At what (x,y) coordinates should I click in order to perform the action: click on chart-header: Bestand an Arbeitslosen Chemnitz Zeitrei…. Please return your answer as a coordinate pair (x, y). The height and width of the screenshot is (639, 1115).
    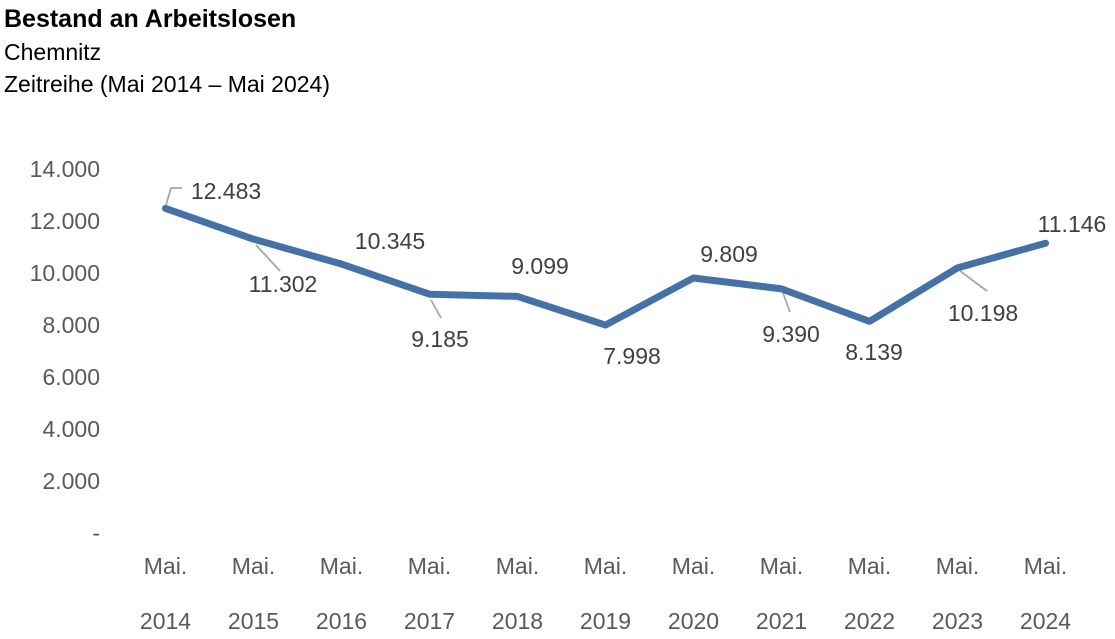
    Looking at the image, I should click on (167, 51).